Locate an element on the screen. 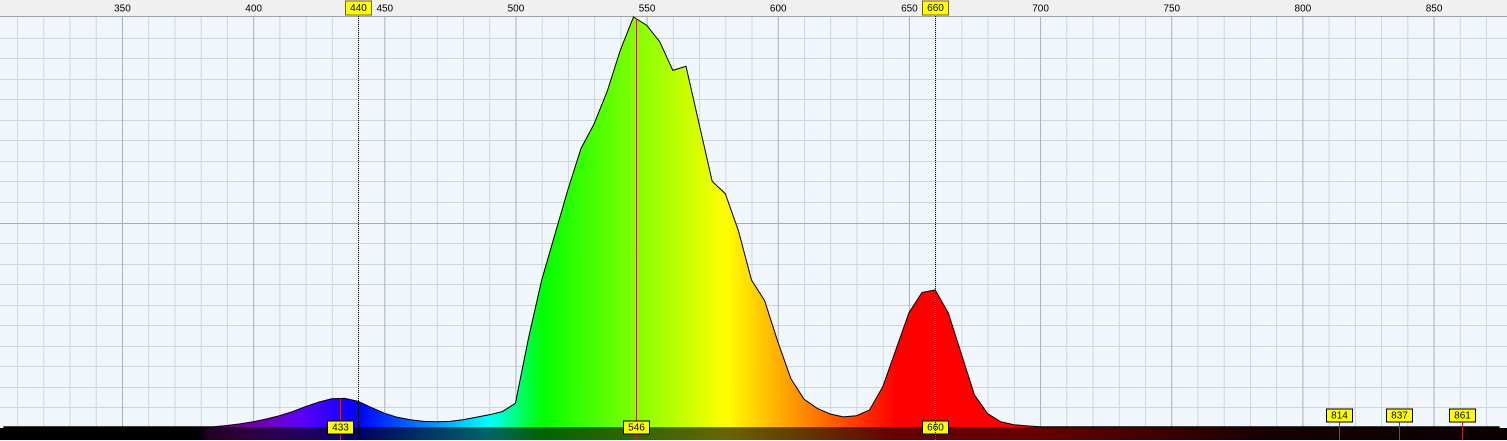 The image size is (1507, 441). peak-label: 861 is located at coordinates (1462, 416).